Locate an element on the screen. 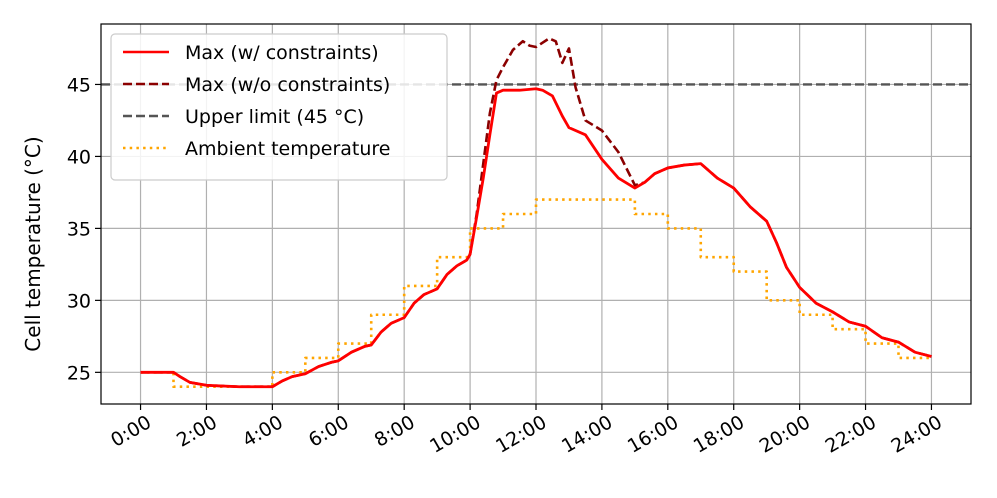  legend-label-max-w-o-constraints: Max (w/o constraints) is located at coordinates (287, 85).